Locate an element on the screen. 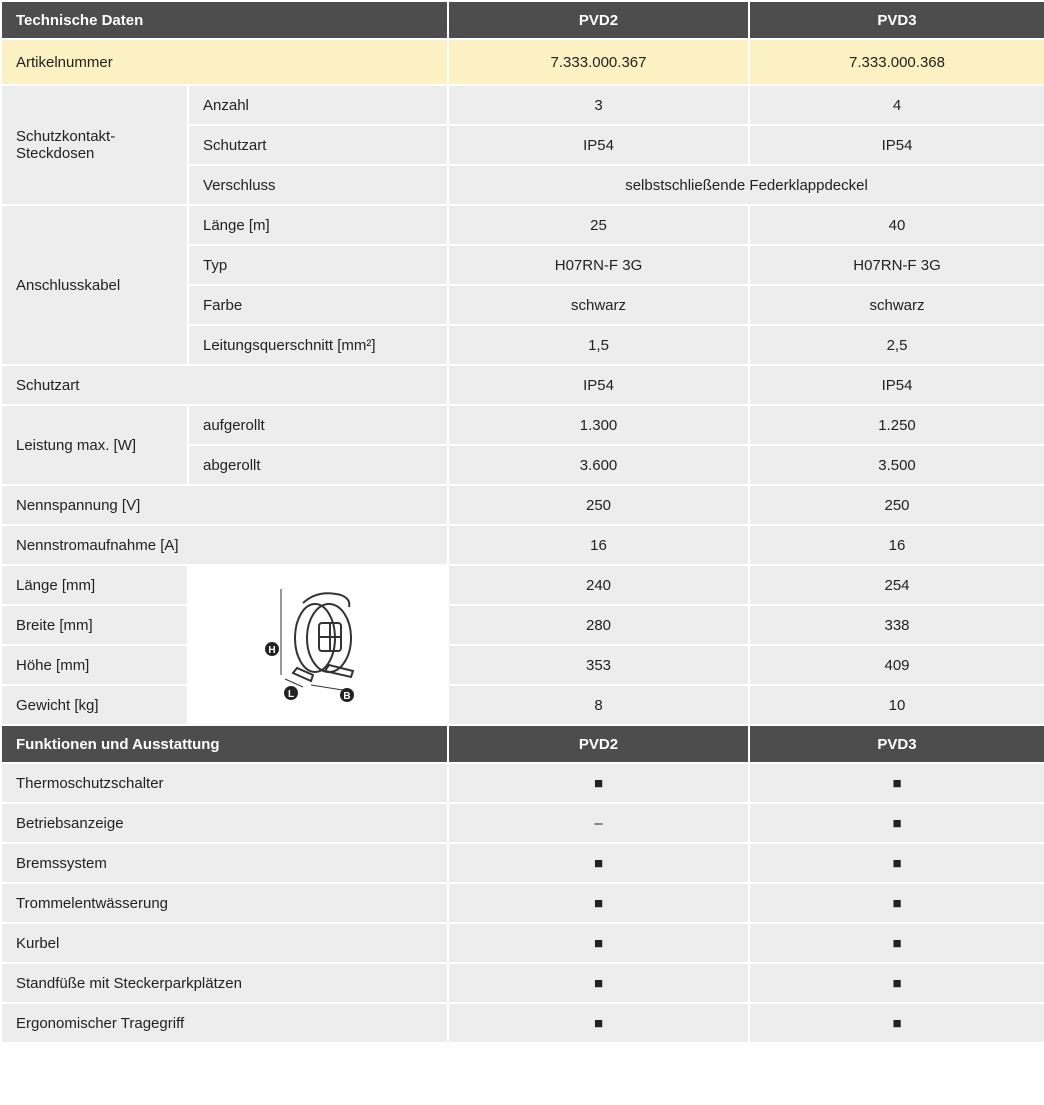 The image size is (1044, 1105). row-label: Verschluss is located at coordinates (318, 185).